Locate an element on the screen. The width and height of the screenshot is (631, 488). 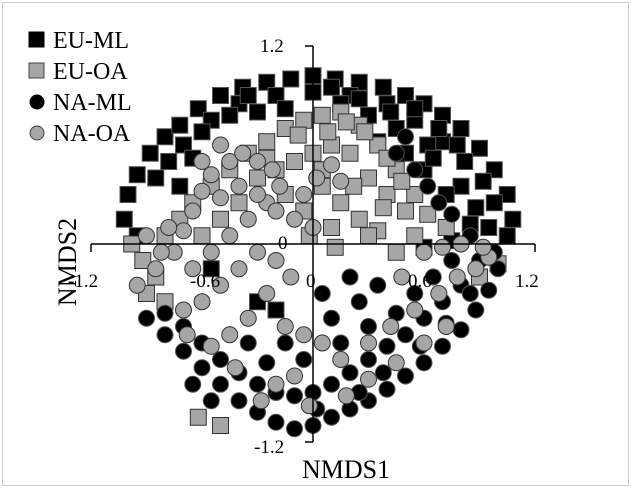
legend-item-eu-oa: EU-OA is located at coordinates (78, 72).